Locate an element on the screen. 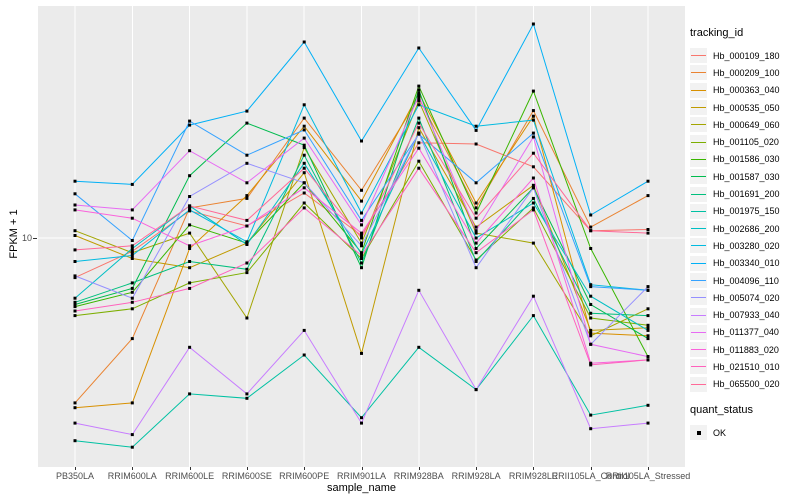 The width and height of the screenshot is (800, 500). legend-item-label: Hb_011883_020 is located at coordinates (746, 349).